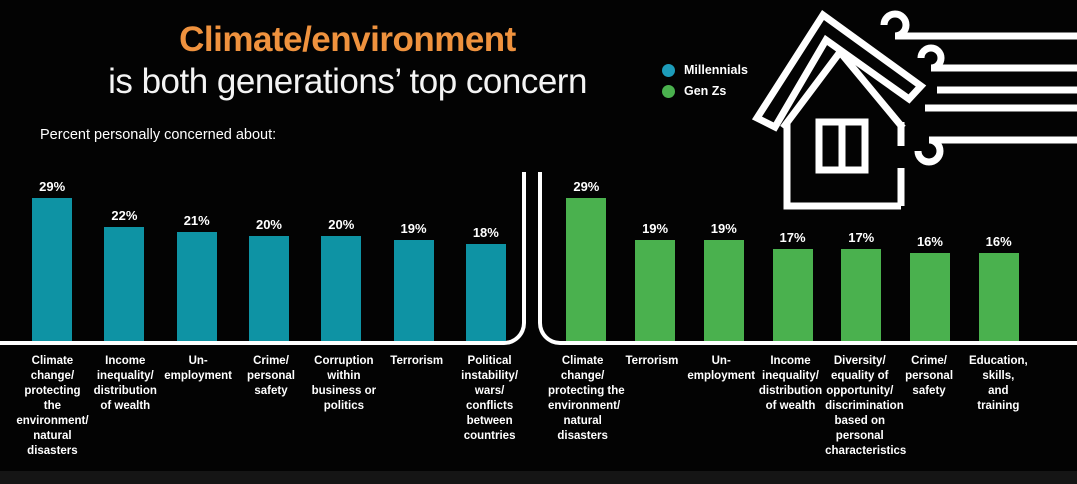 The width and height of the screenshot is (1077, 484). Describe the element at coordinates (347, 39) in the screenshot. I see `title-accent-line: Climate/environment` at that location.